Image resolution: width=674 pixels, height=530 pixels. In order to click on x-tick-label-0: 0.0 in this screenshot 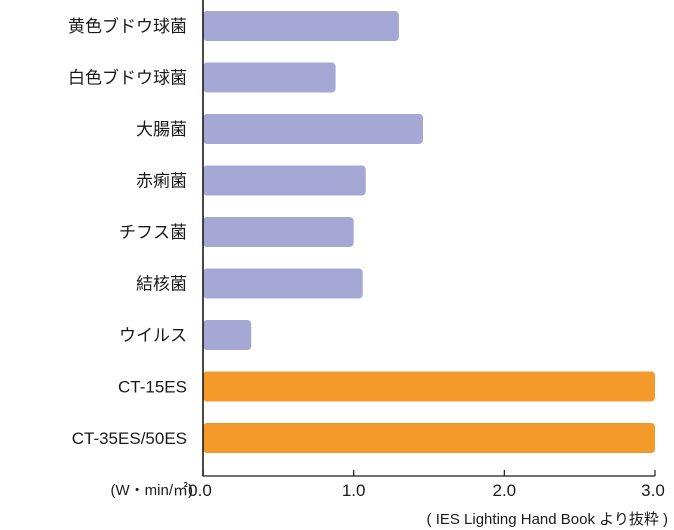, I will do `click(200, 490)`.